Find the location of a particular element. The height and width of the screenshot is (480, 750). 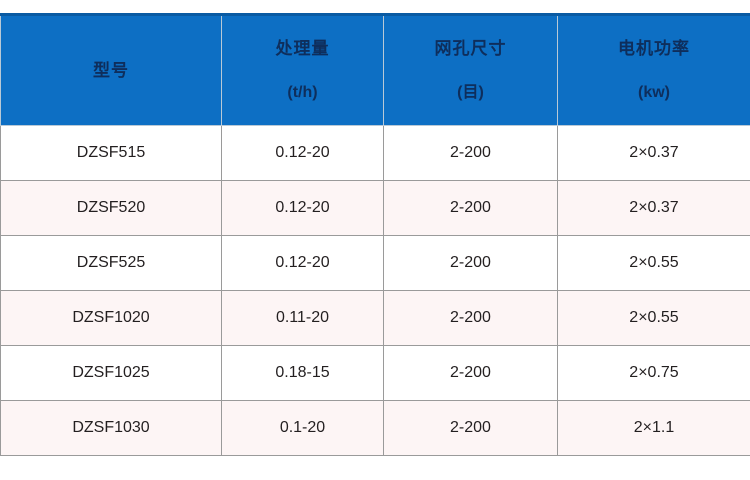

table-row: DZSF1025 0.18-15 2-200 2×0.75 is located at coordinates (375, 373).